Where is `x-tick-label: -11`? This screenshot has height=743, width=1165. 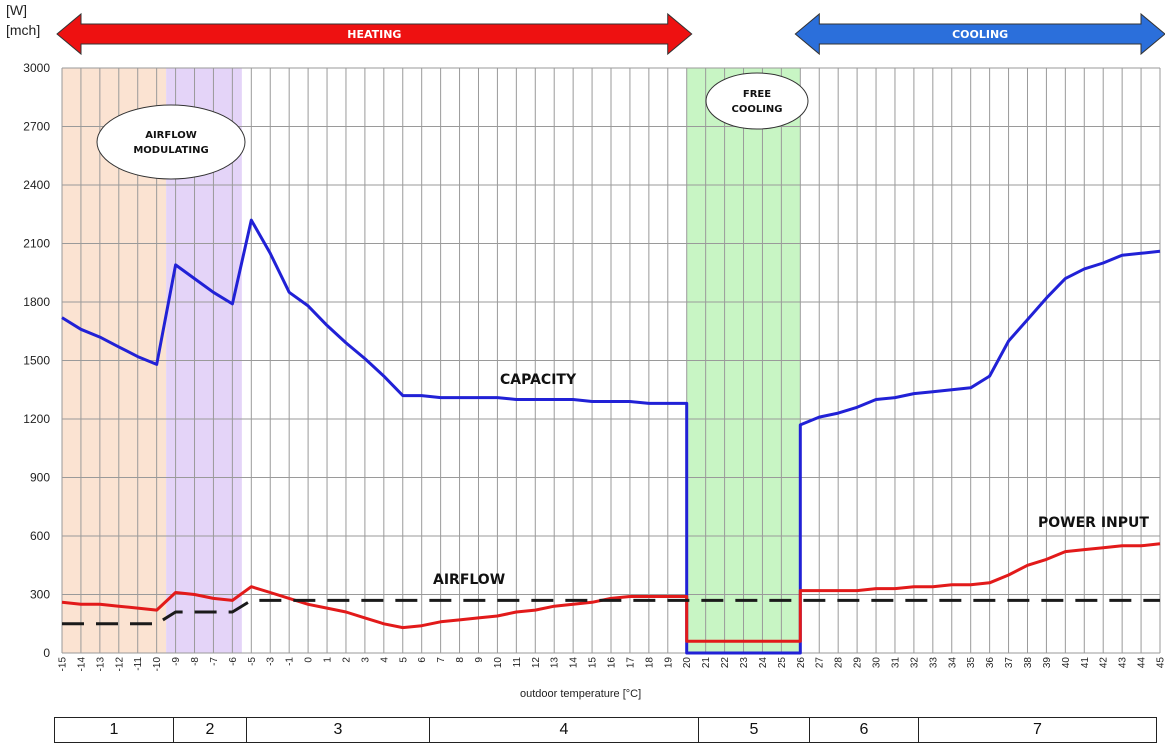
x-tick-label: -11 is located at coordinates (138, 664).